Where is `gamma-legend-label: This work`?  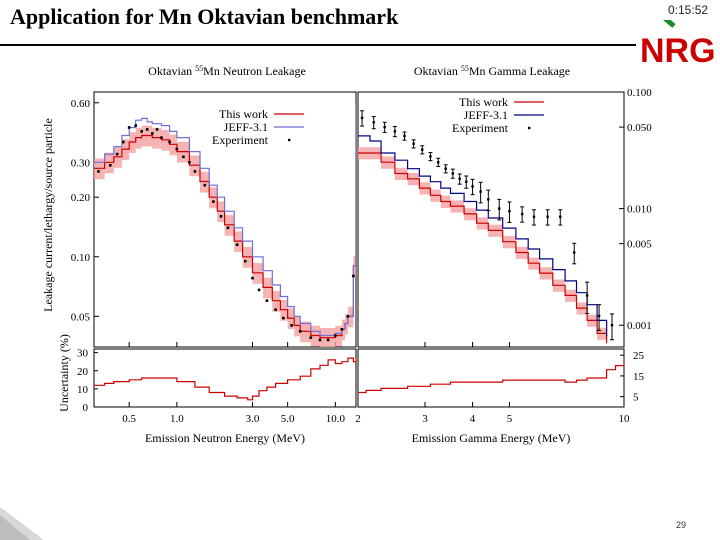
gamma-legend-label: This work is located at coordinates (483, 102).